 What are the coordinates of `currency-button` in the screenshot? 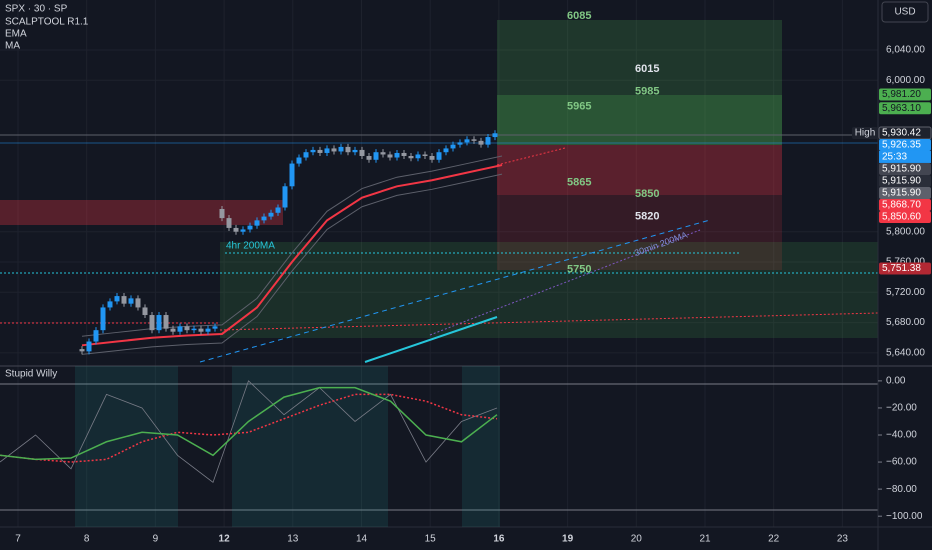 It's located at (905, 12).